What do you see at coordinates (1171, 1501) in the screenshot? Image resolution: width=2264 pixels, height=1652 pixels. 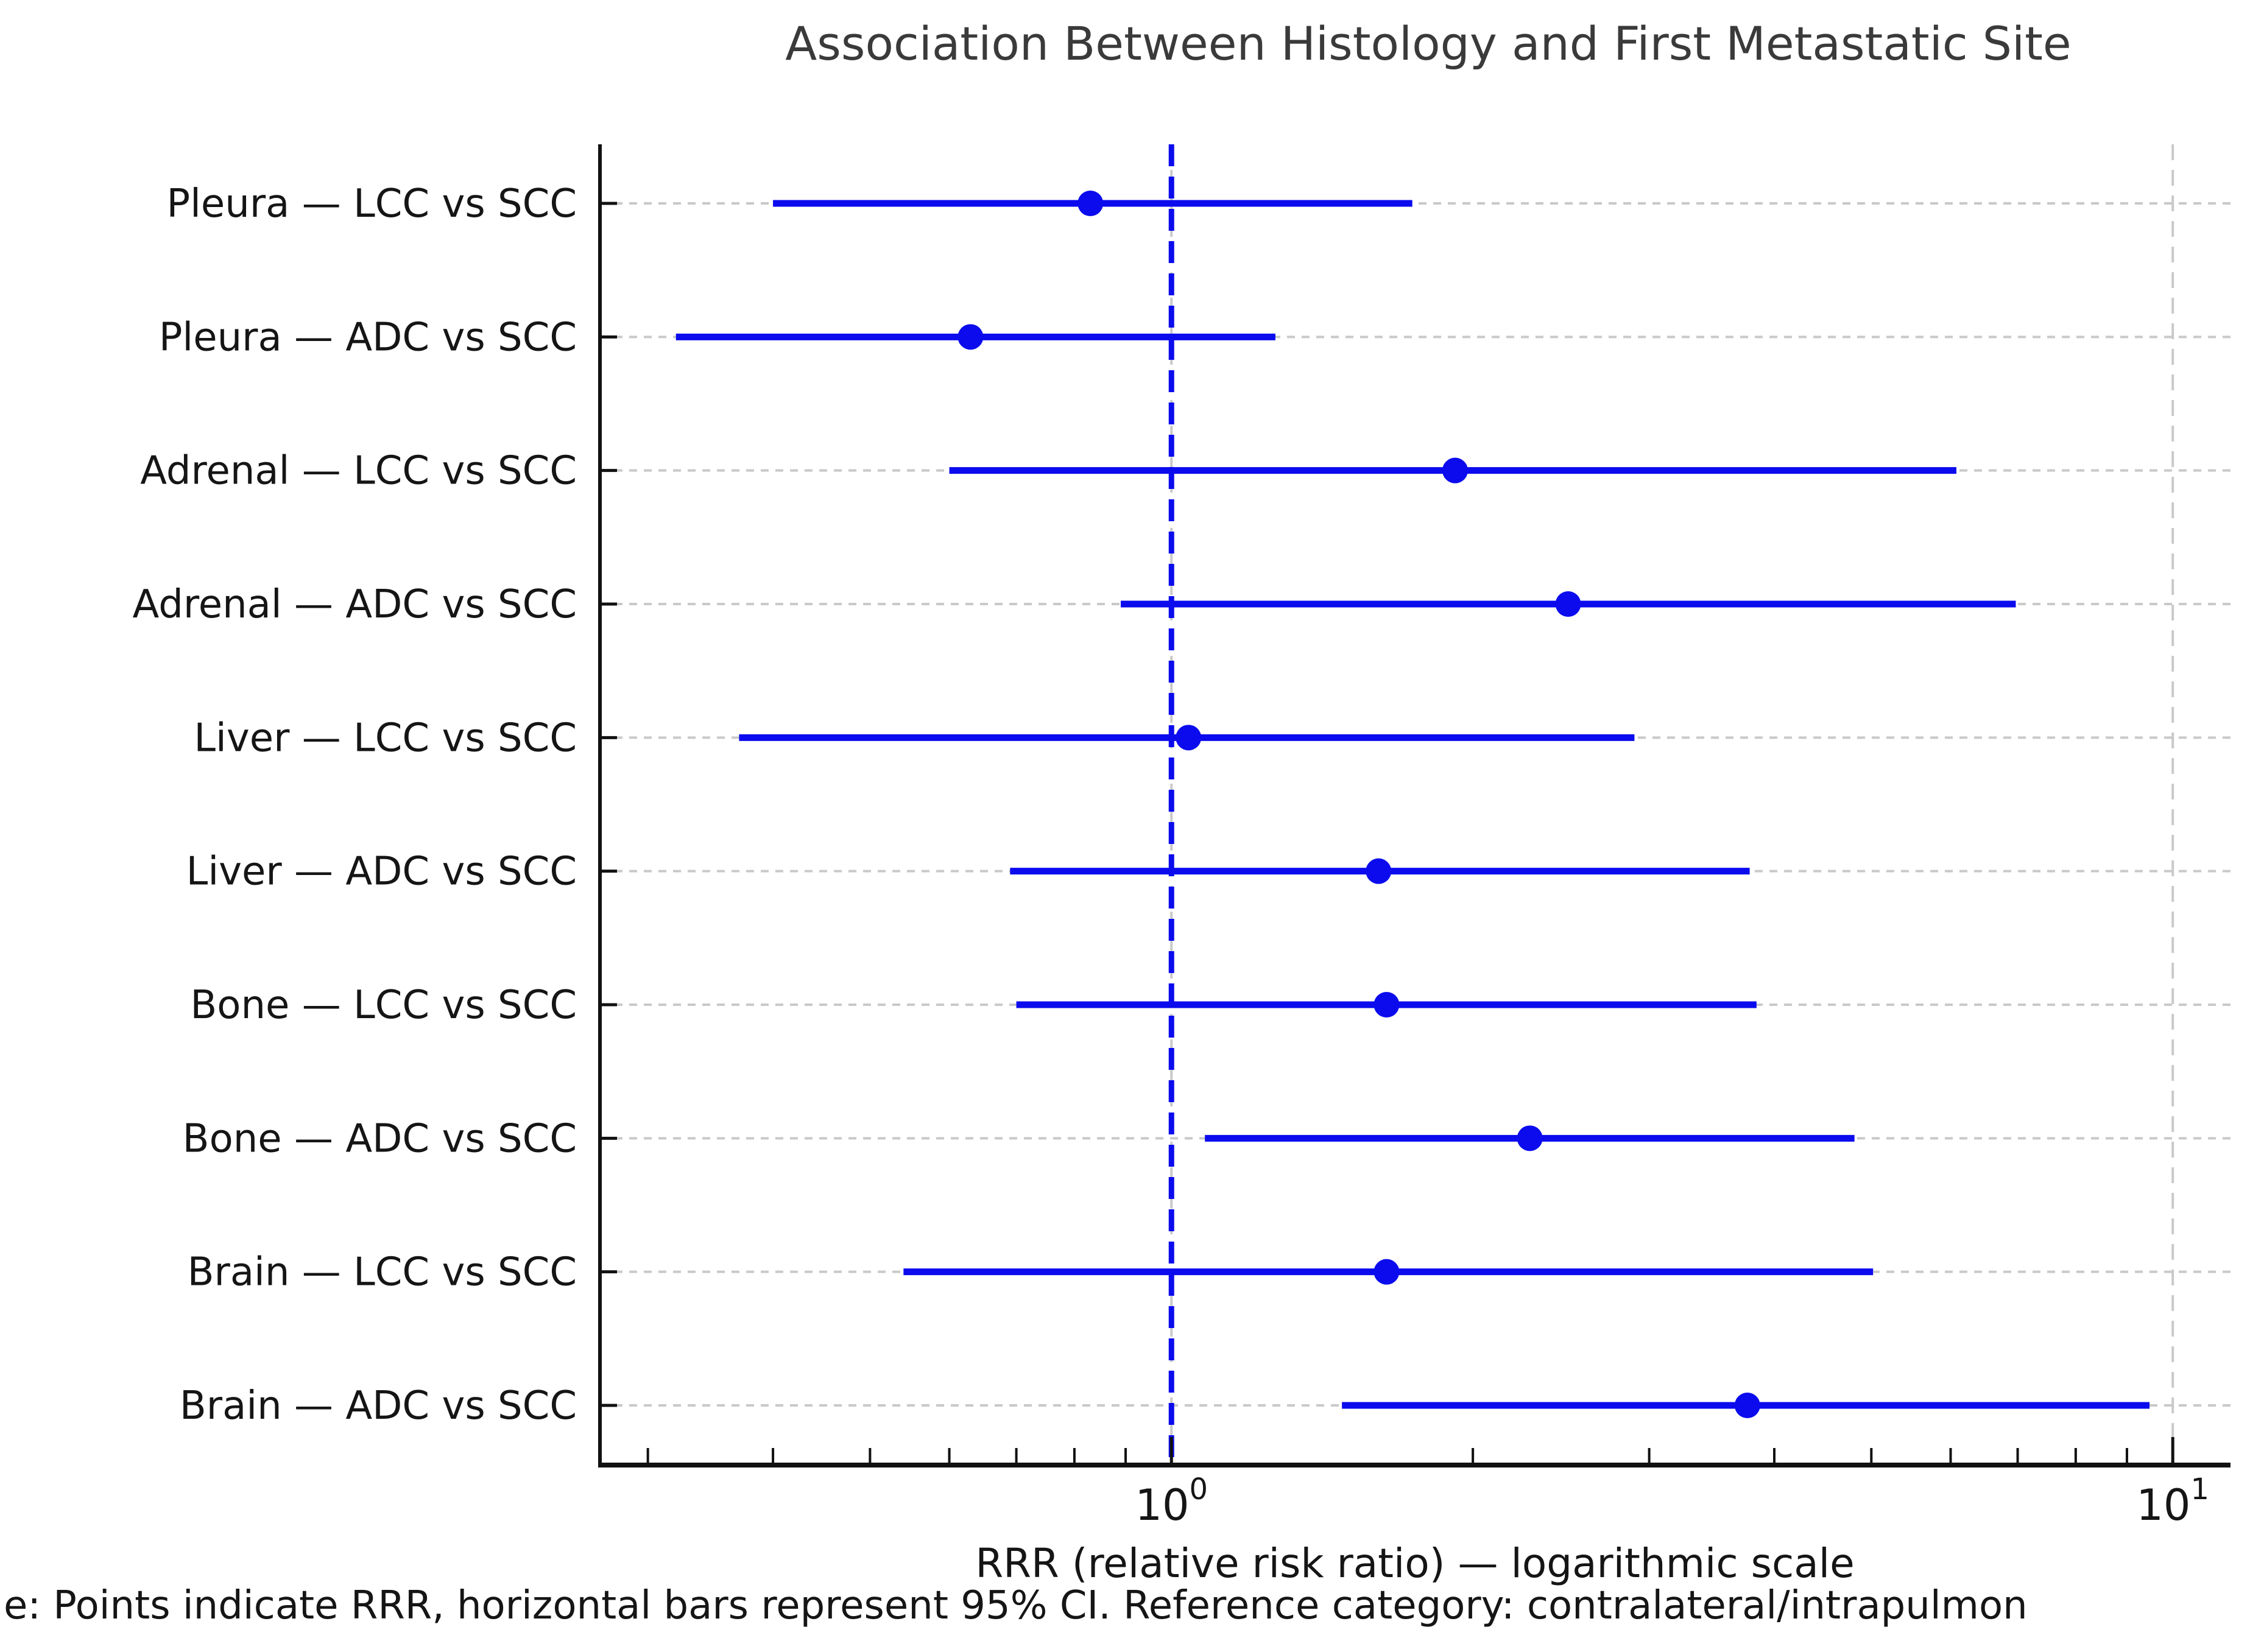 I see `x-tick-label: 10⁰` at bounding box center [1171, 1501].